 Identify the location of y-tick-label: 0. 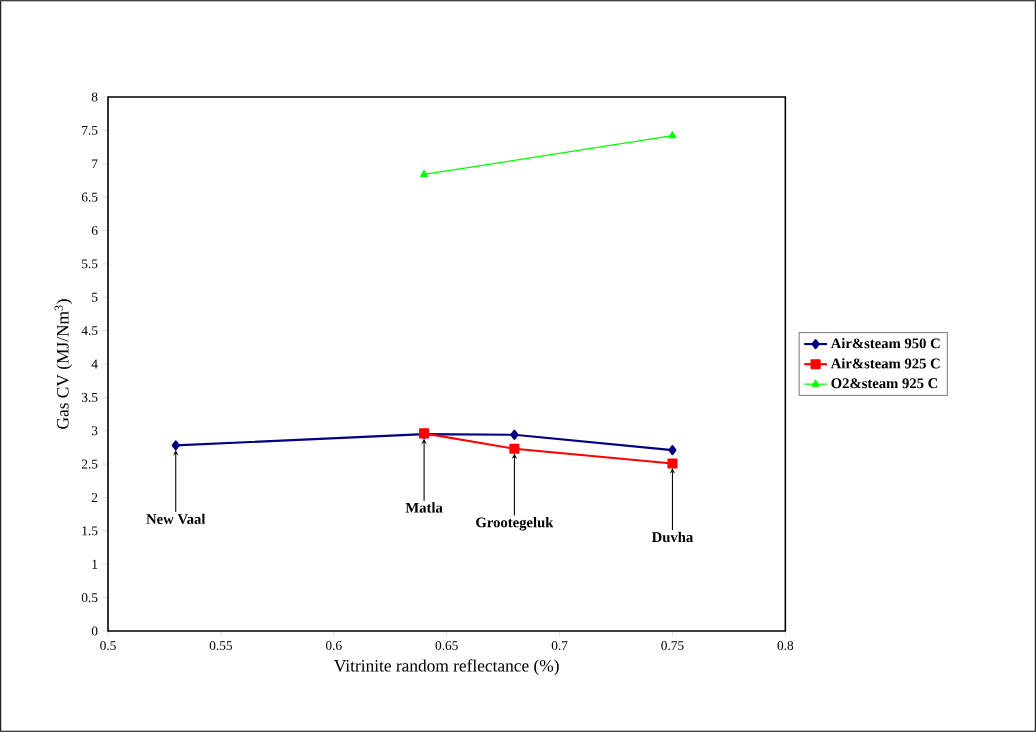
(94, 631).